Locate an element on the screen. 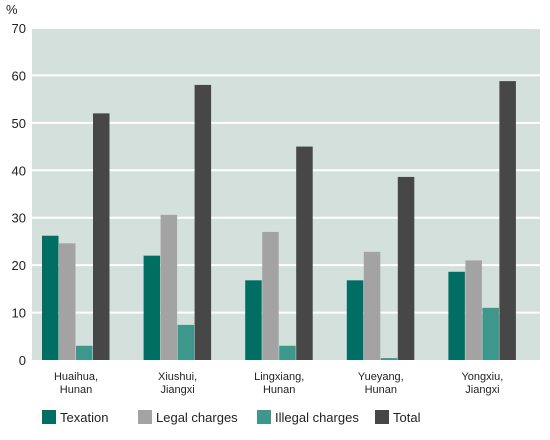 This screenshot has height=440, width=550. y-axis-ticks: 0 10 20 30 40 50 60 70 is located at coordinates (19, 194).